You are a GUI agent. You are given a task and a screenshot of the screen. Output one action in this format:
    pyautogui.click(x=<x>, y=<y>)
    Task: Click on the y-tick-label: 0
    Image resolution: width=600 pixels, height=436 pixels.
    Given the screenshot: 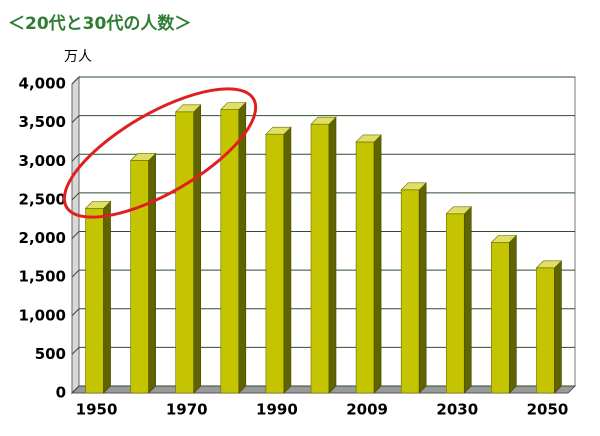 What is the action you would take?
    pyautogui.click(x=61, y=393)
    